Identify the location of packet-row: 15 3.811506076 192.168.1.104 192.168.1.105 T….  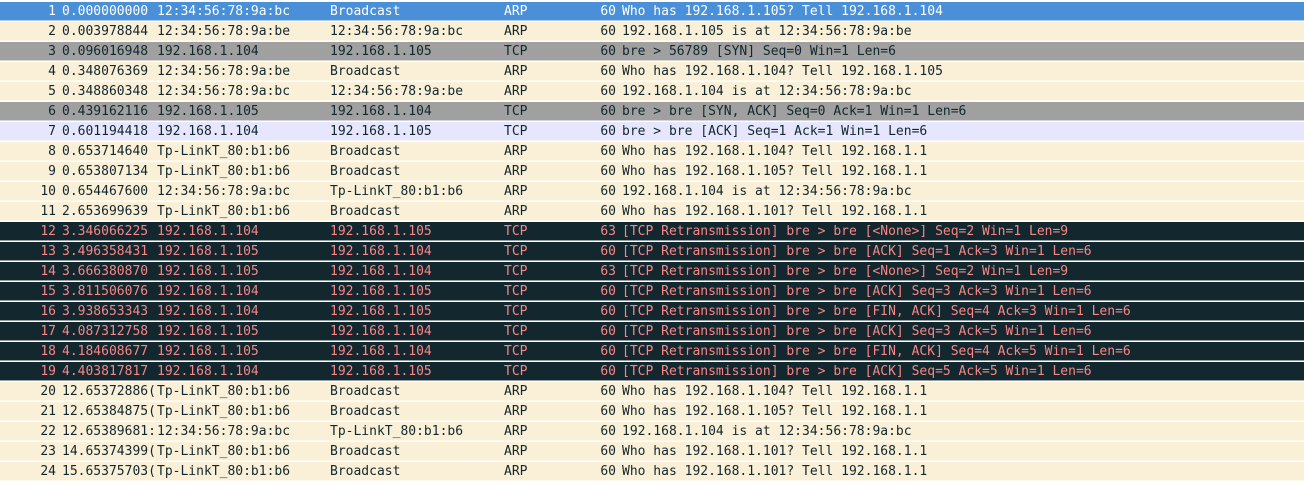
(652, 291).